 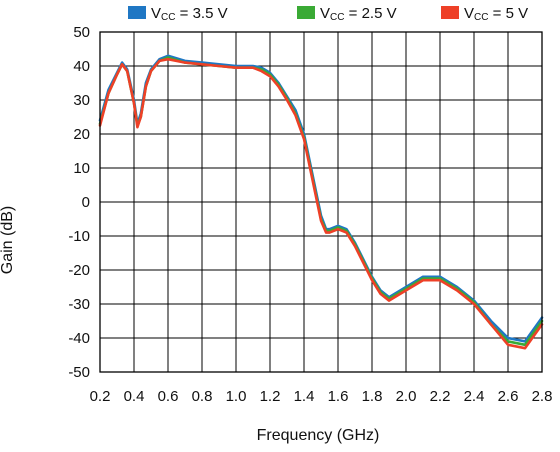 What do you see at coordinates (406, 396) in the screenshot?
I see `x-tick-label: 2.0` at bounding box center [406, 396].